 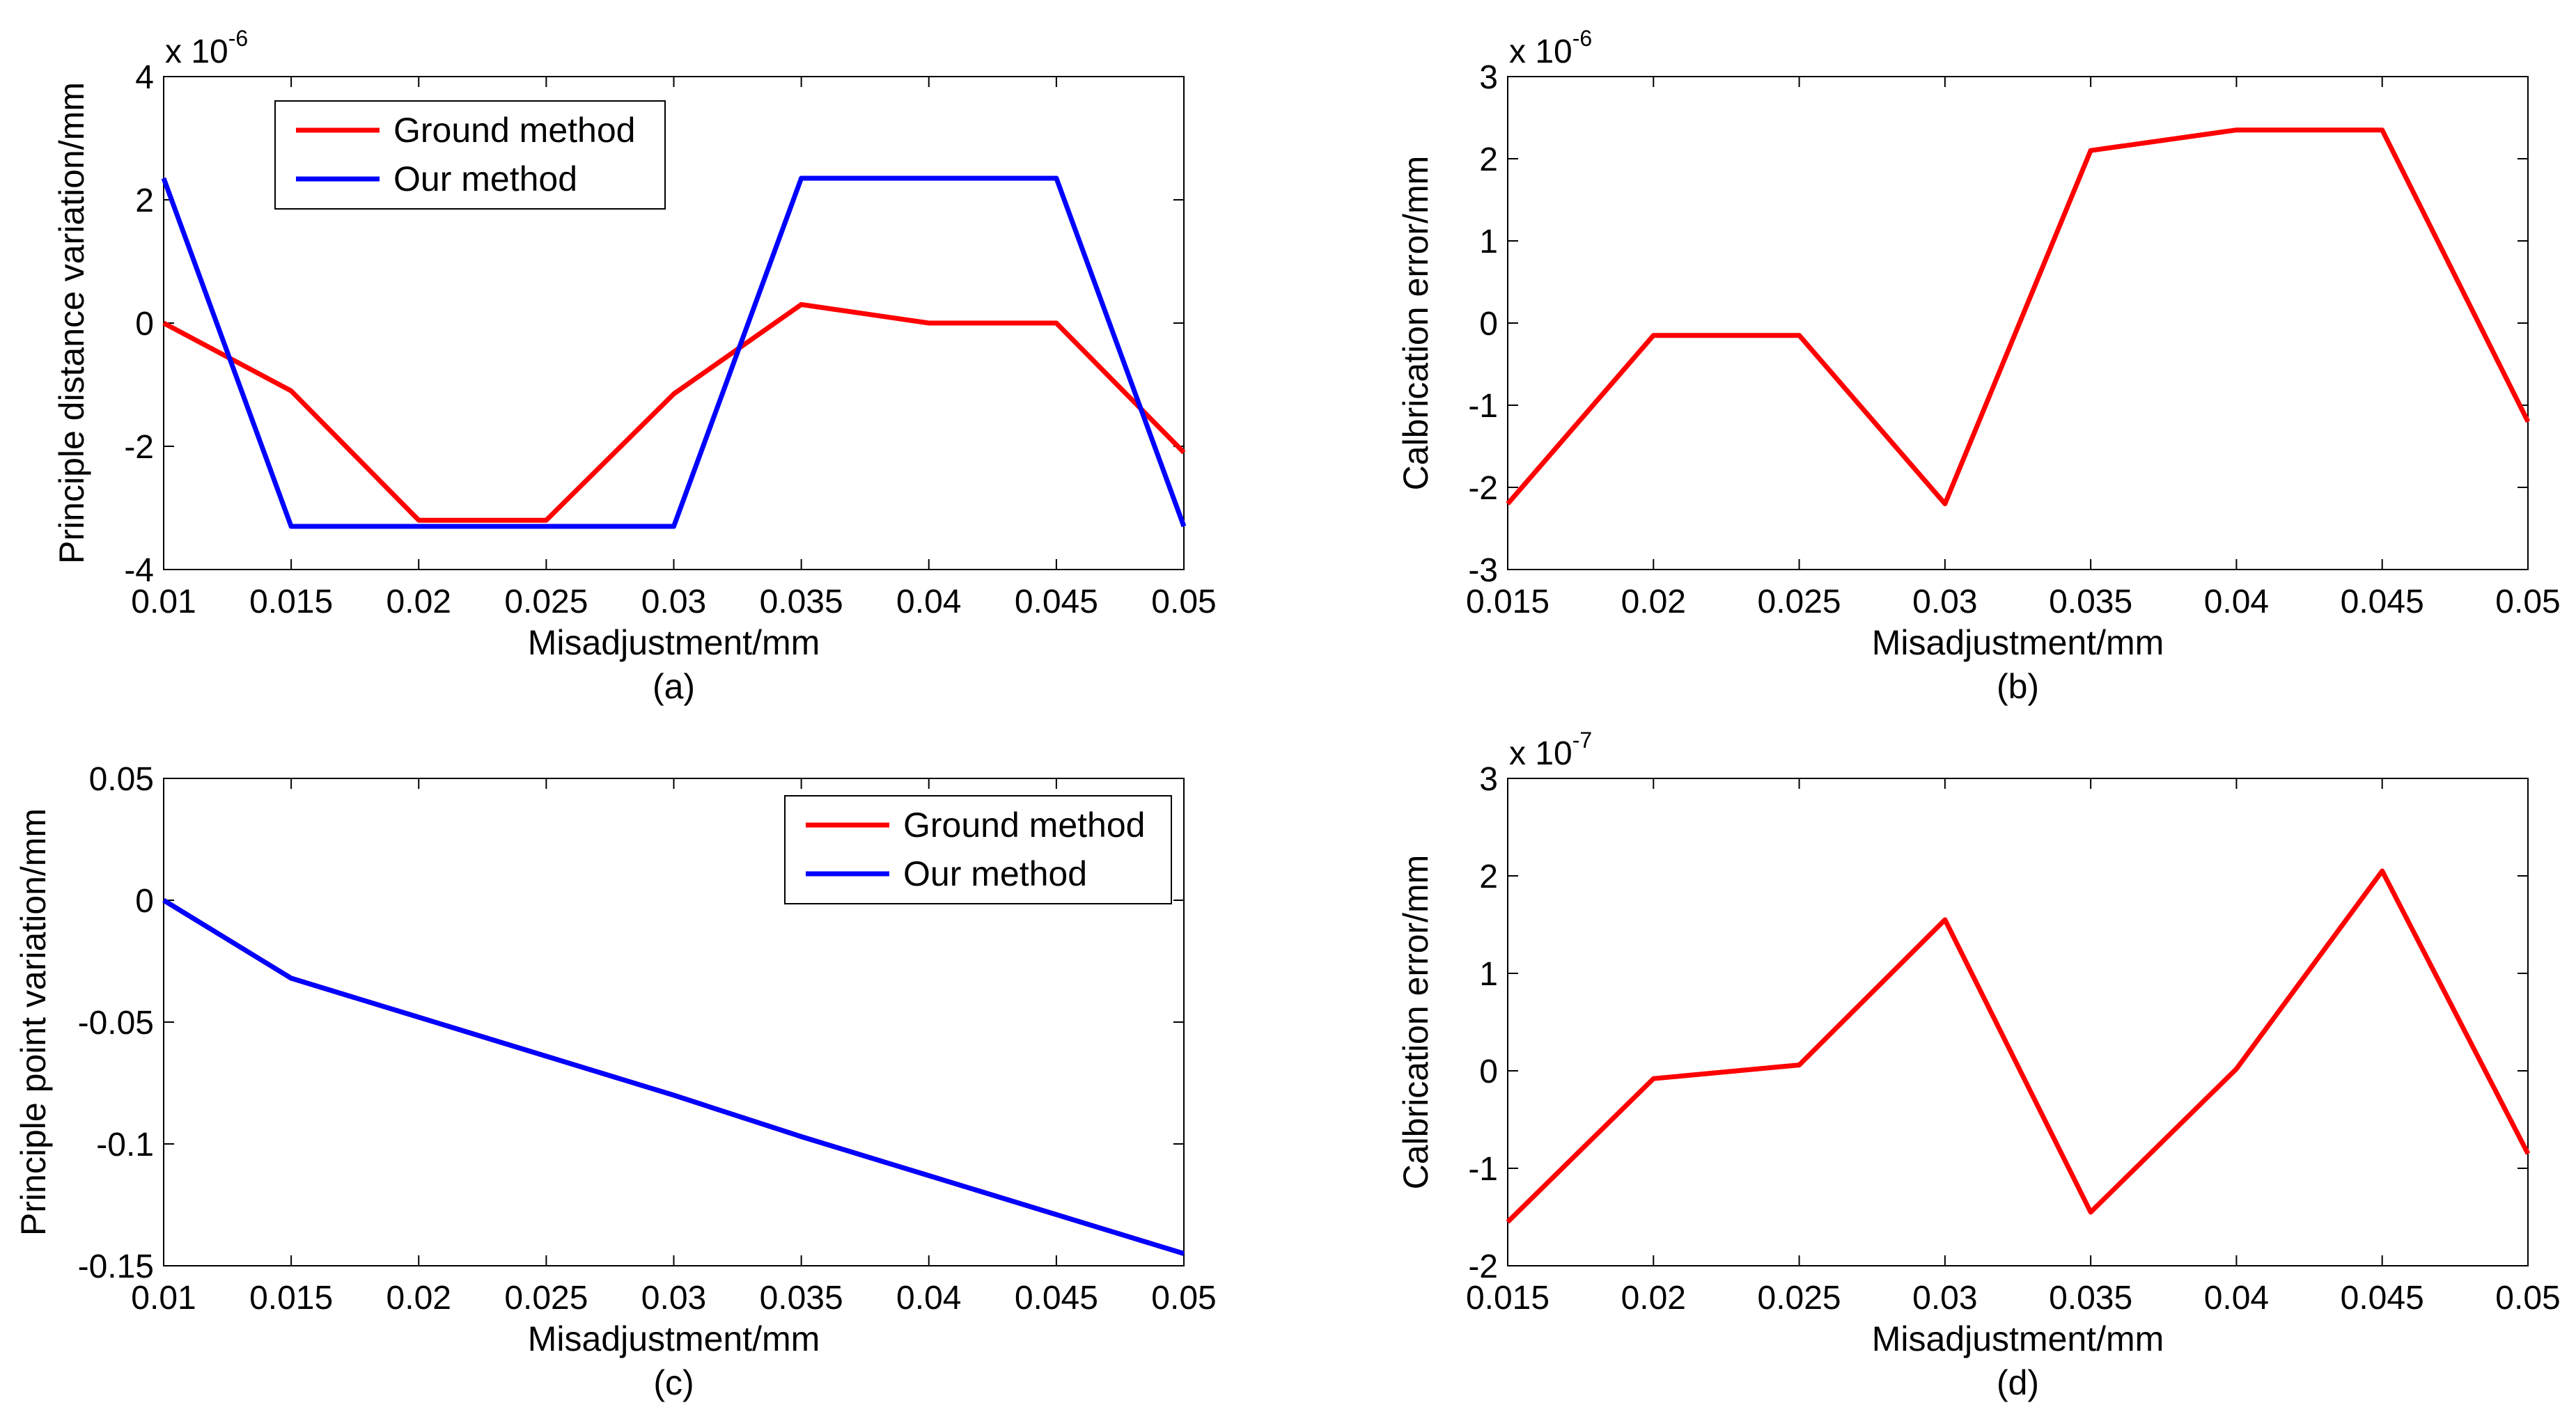 What do you see at coordinates (1483, 570) in the screenshot?
I see `y-tick-label: -3` at bounding box center [1483, 570].